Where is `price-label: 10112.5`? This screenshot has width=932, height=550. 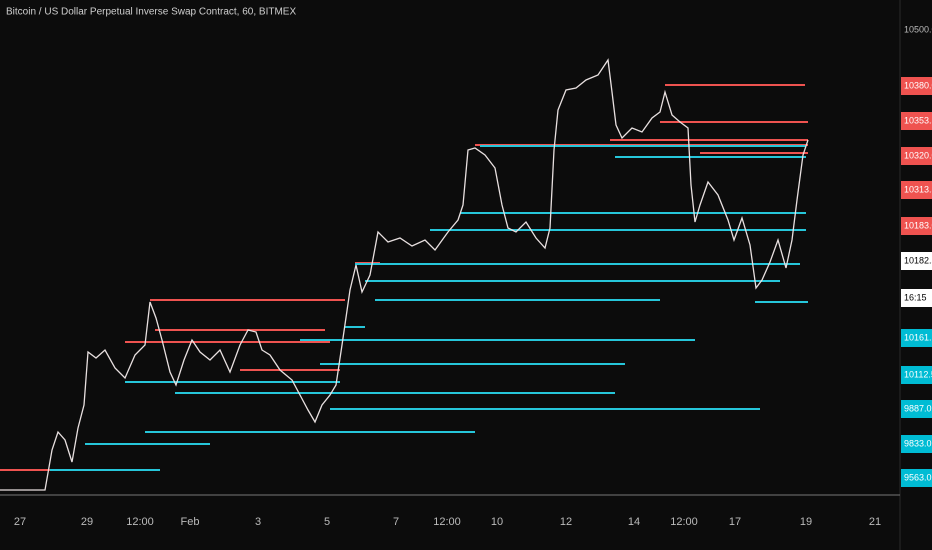
price-label: 10112.5 is located at coordinates (918, 374).